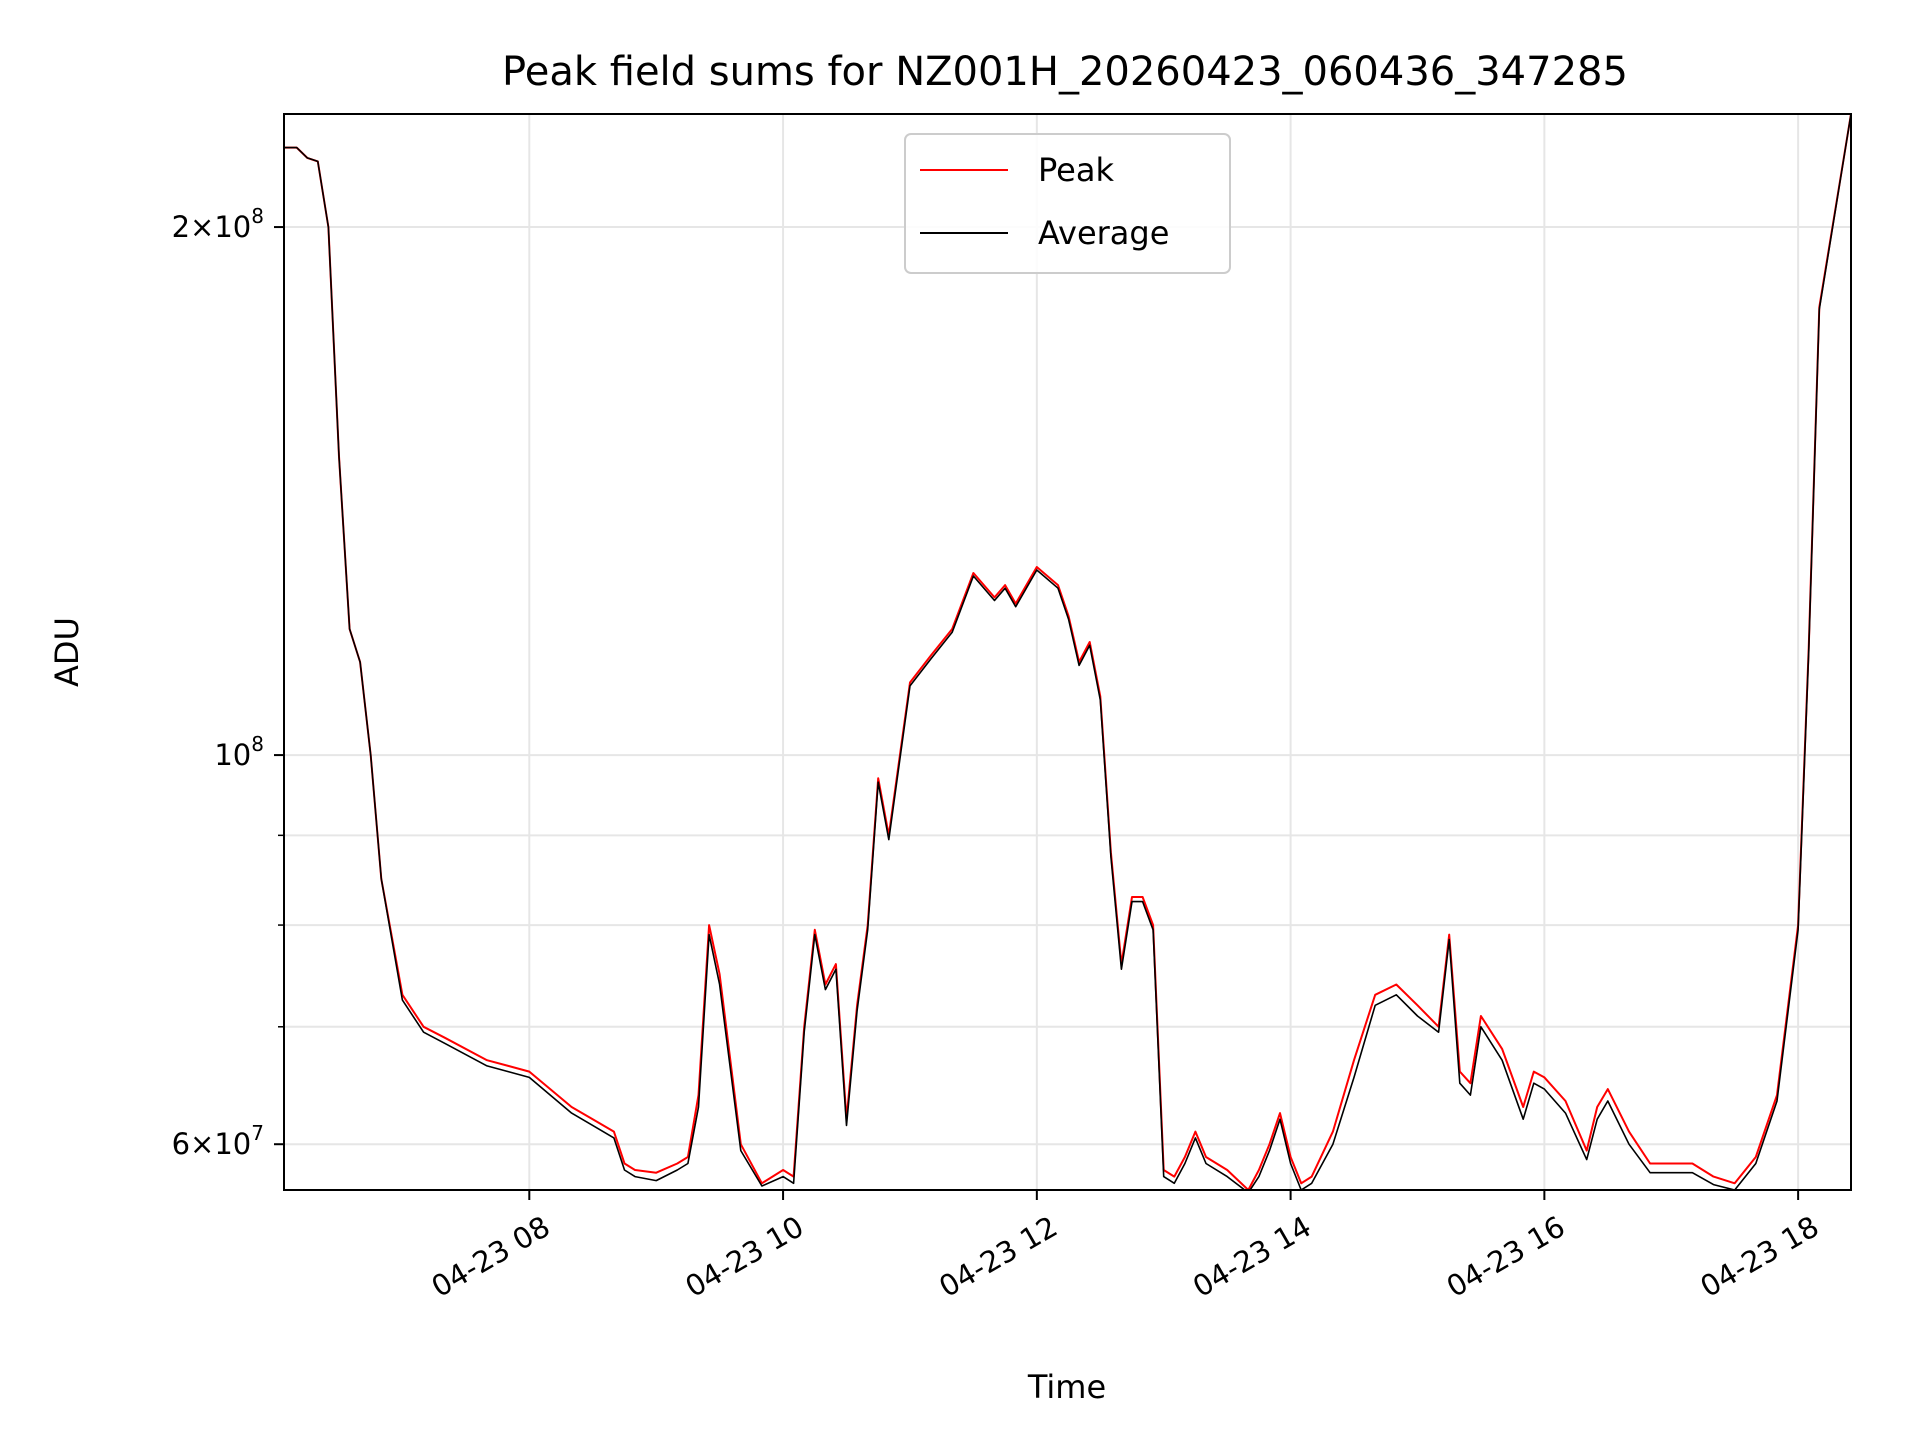 The image size is (1920, 1440). I want to click on legend-label-average: Average, so click(1103, 233).